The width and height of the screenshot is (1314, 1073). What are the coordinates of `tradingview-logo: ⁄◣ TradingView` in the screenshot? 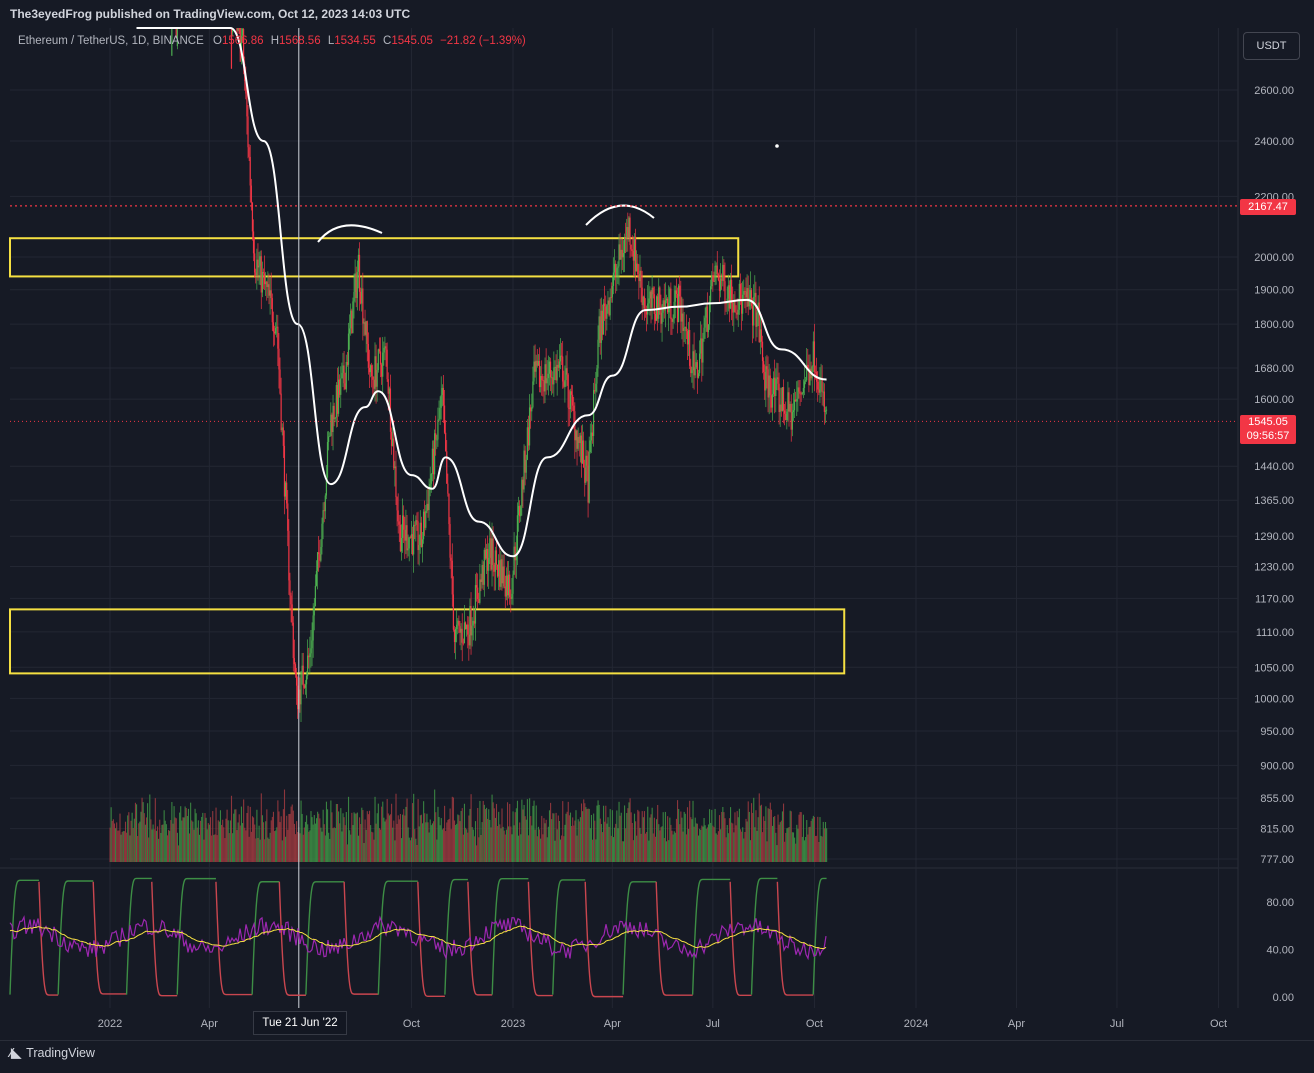 It's located at (52, 1053).